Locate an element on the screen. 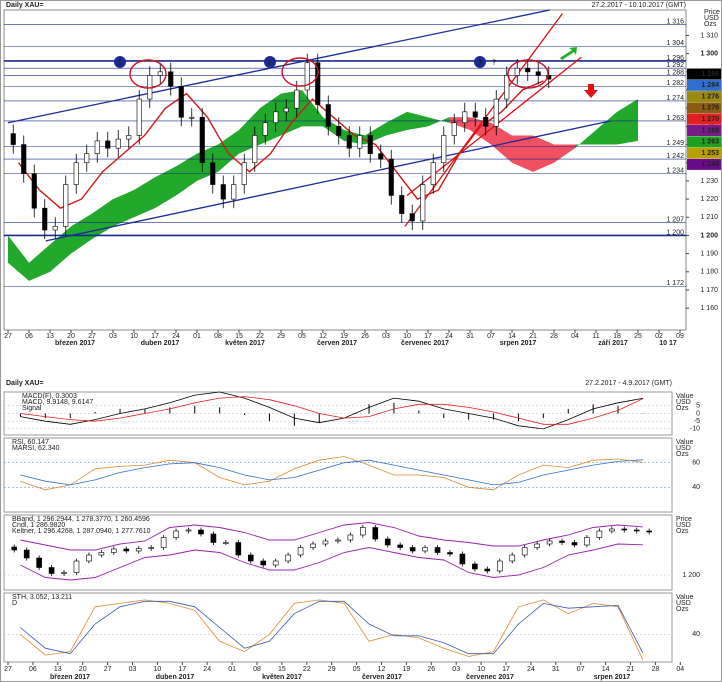 The width and height of the screenshot is (722, 682). x-tick-label: 10 is located at coordinates (158, 669).